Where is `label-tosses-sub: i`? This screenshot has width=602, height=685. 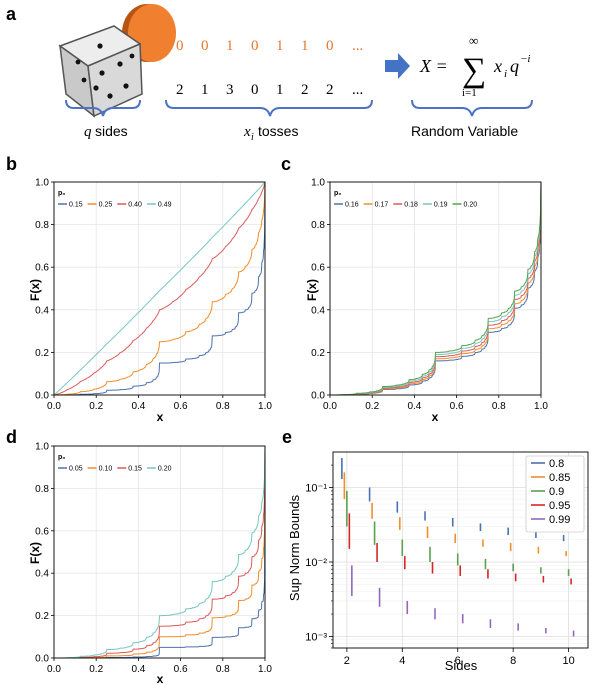 label-tosses-sub: i is located at coordinates (252, 137).